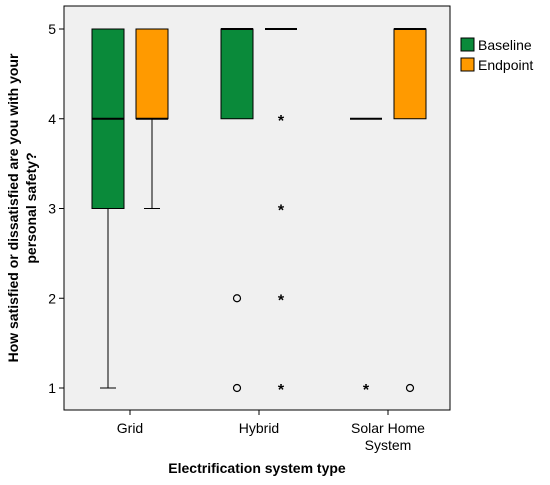  I want to click on legend: Baseline Endpoint, so click(496, 55).